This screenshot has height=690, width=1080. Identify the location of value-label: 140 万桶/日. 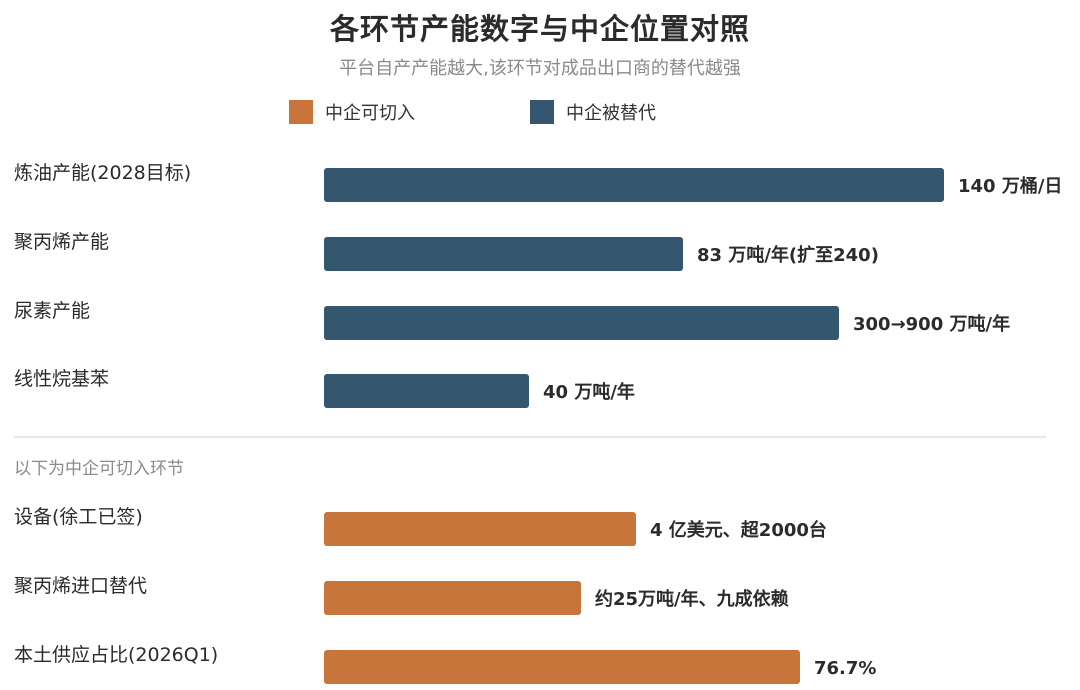
(1010, 186).